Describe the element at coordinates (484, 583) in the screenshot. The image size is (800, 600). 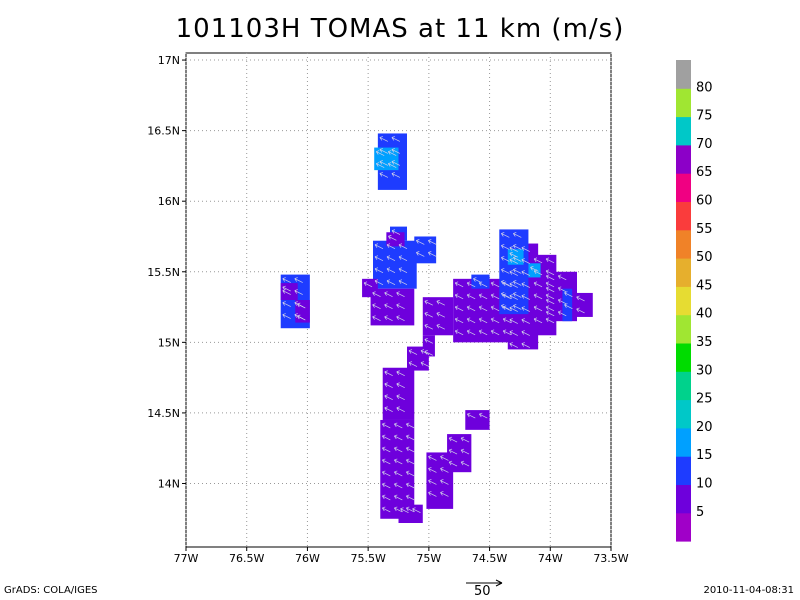
I see `reference-vector` at that location.